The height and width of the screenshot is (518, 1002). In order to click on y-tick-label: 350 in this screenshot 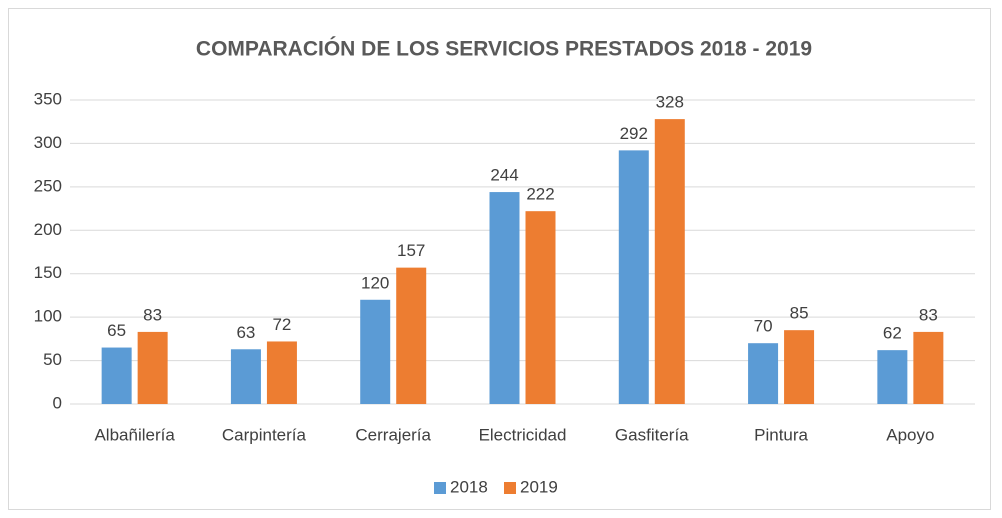, I will do `click(48, 98)`.